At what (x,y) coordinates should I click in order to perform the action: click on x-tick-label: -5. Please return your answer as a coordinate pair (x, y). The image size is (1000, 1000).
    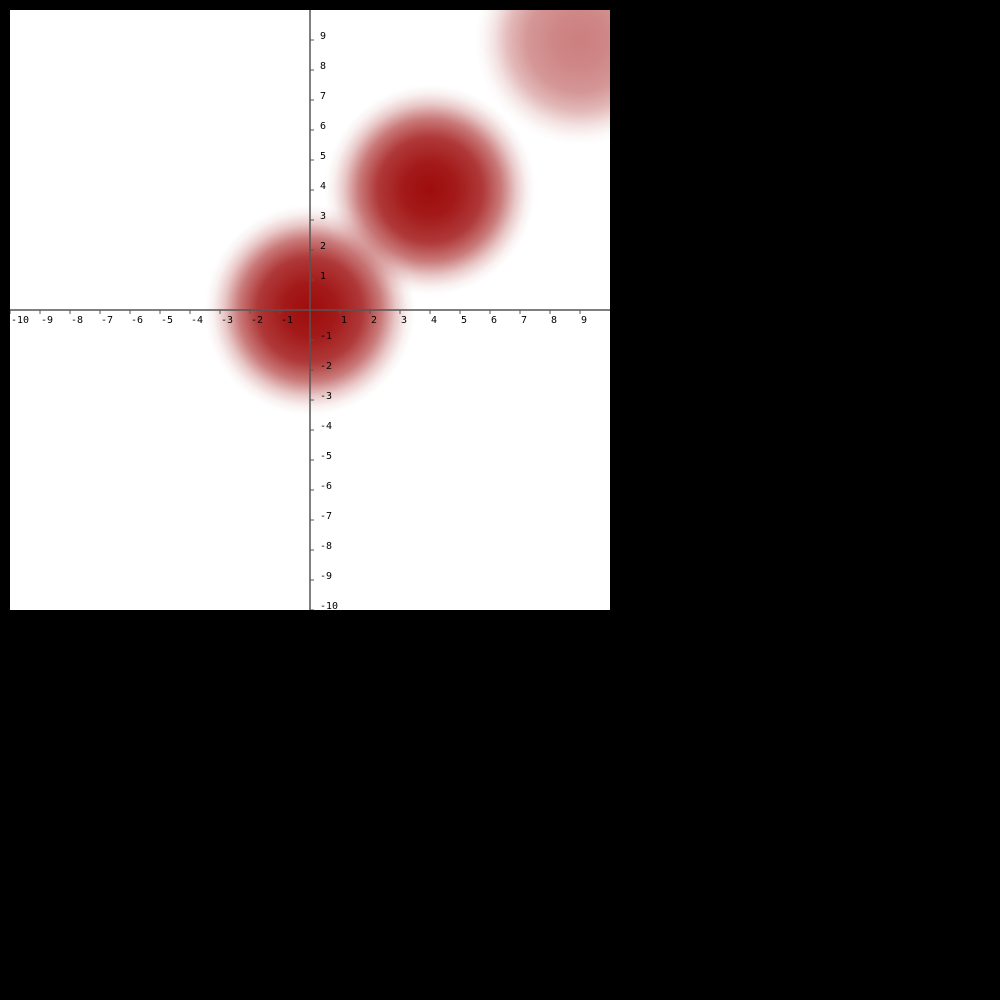
    Looking at the image, I should click on (167, 320).